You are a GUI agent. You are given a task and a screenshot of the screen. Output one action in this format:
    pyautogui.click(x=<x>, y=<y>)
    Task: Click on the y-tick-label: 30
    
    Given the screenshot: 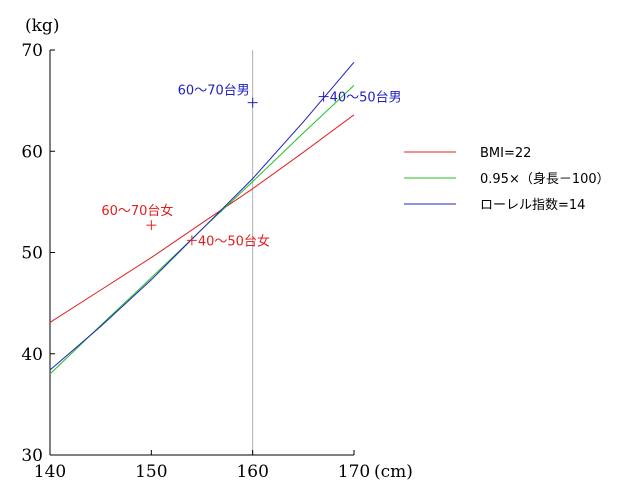 What is the action you would take?
    pyautogui.click(x=32, y=456)
    